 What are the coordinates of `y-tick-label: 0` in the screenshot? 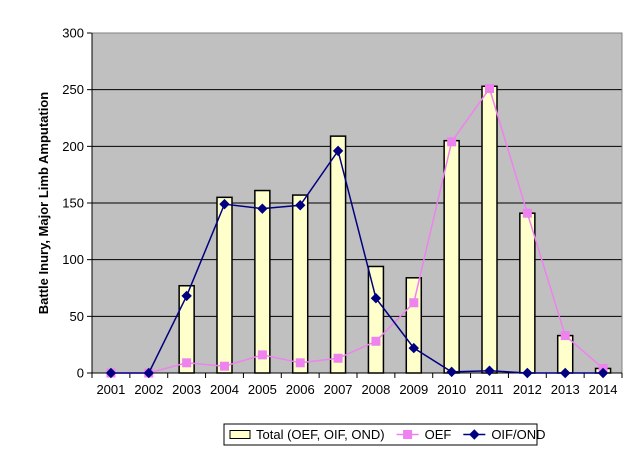 It's located at (80, 373).